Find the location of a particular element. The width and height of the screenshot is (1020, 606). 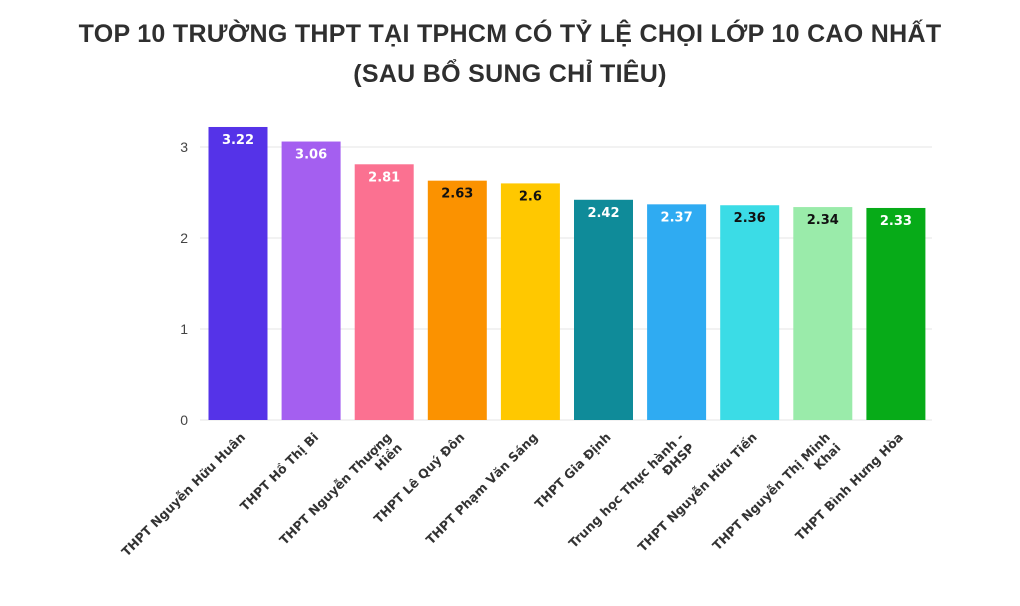

y-tick-label: 1 is located at coordinates (184, 329).